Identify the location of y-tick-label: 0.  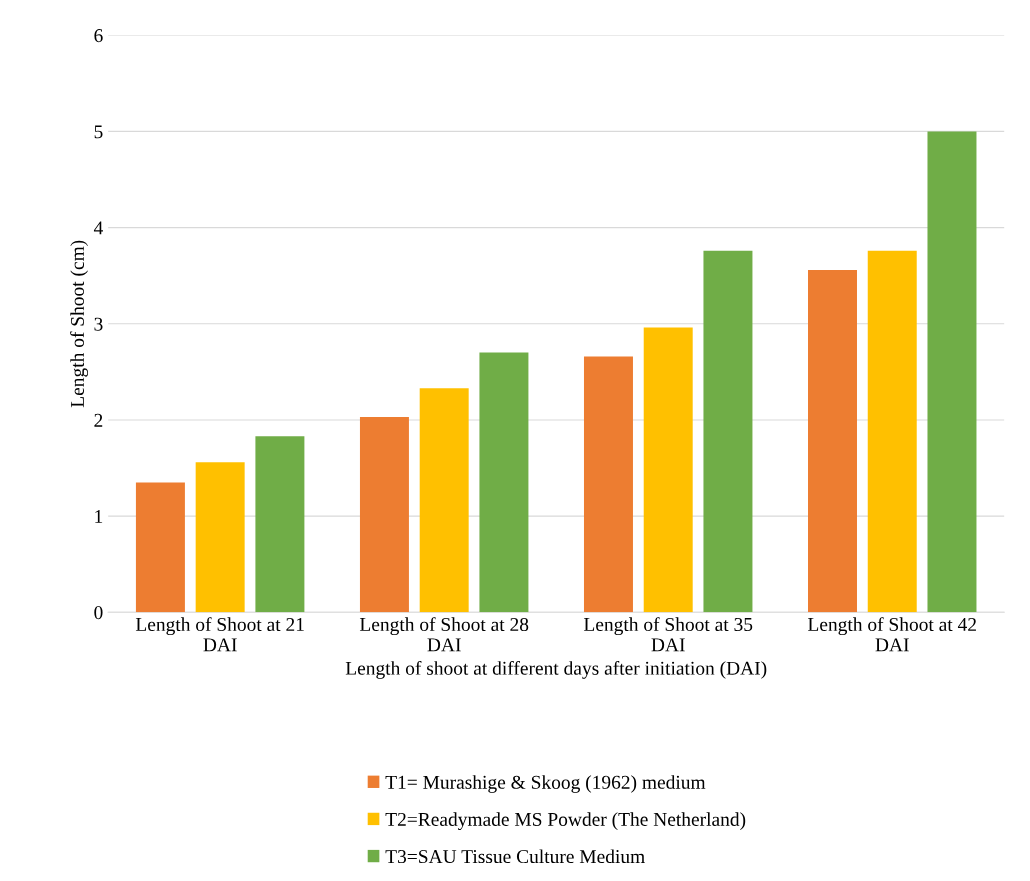
(98, 613).